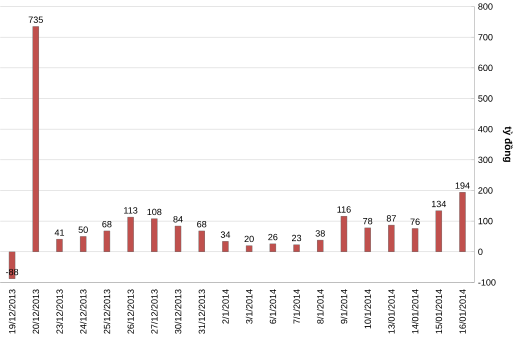 The width and height of the screenshot is (516, 337). Describe the element at coordinates (485, 190) in the screenshot. I see `y-tick-label: 200` at that location.